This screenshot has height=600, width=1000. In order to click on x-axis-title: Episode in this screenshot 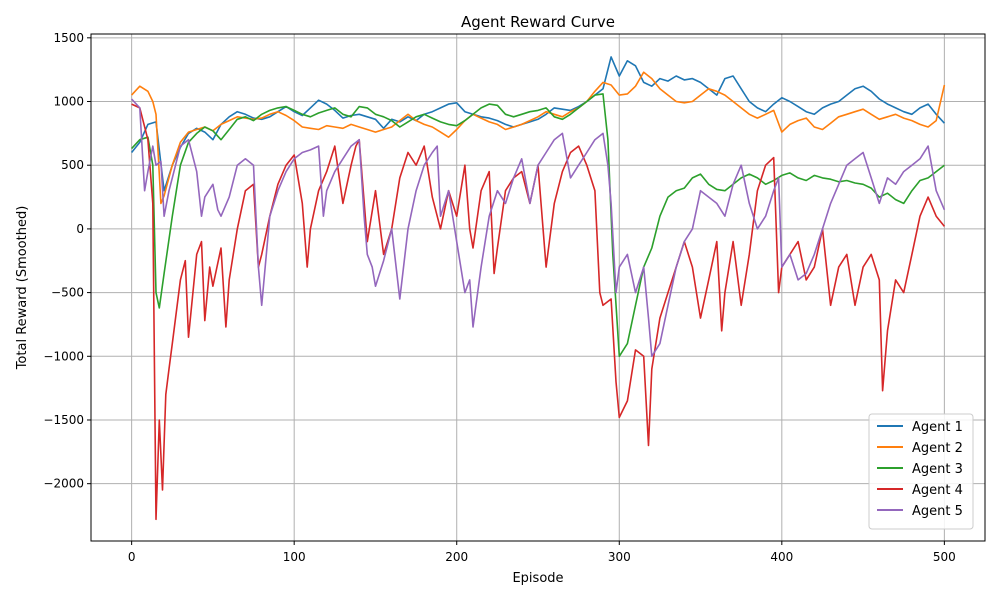, I will do `click(537, 578)`.